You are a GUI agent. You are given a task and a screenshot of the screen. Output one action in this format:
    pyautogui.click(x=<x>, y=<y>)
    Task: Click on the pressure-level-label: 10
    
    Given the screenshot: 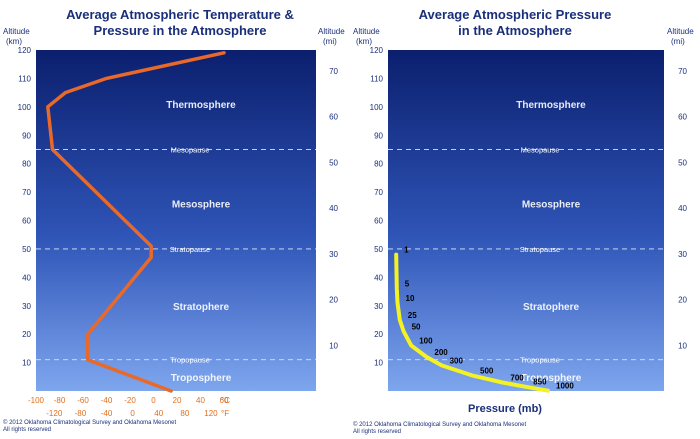 What is the action you would take?
    pyautogui.click(x=410, y=298)
    